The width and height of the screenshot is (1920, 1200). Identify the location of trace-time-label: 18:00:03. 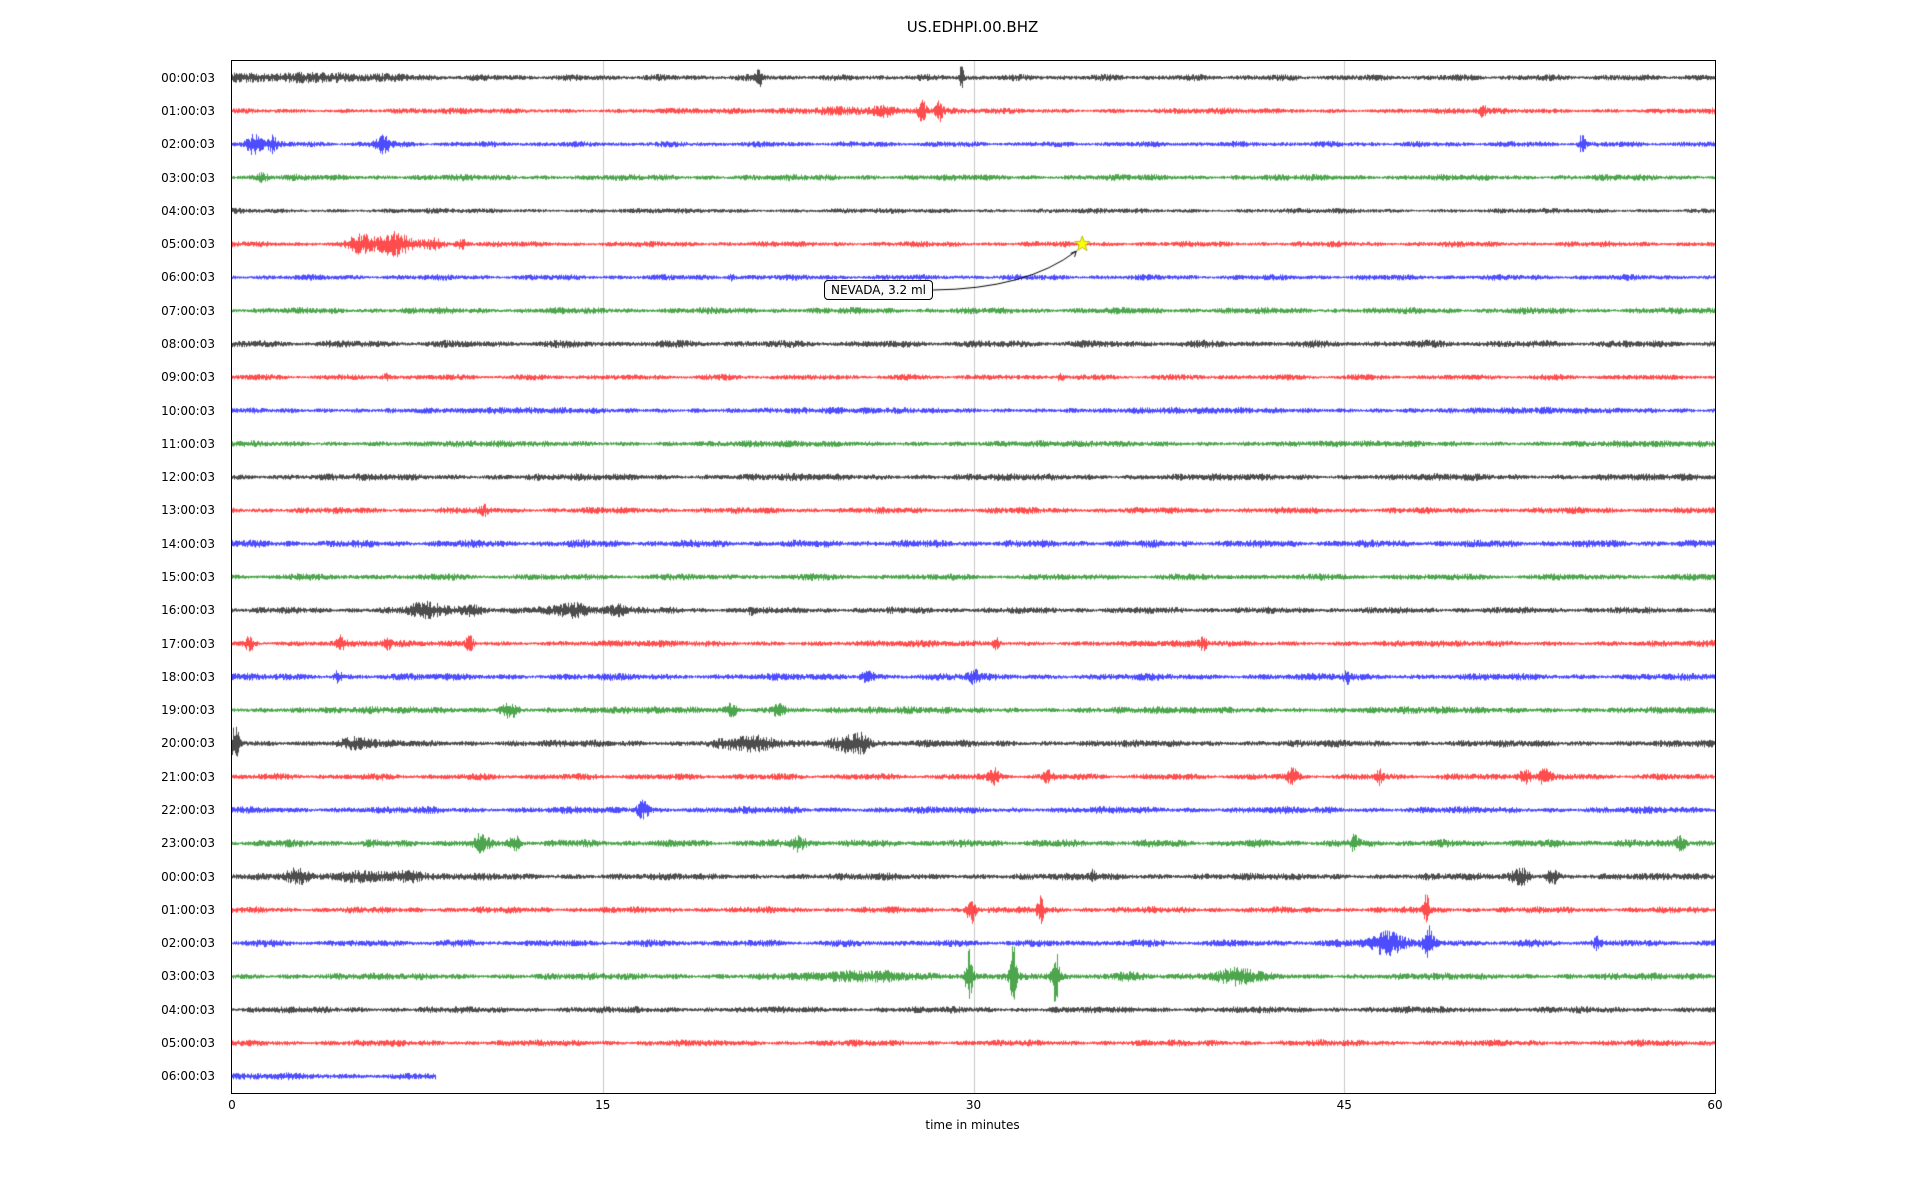
(188, 676).